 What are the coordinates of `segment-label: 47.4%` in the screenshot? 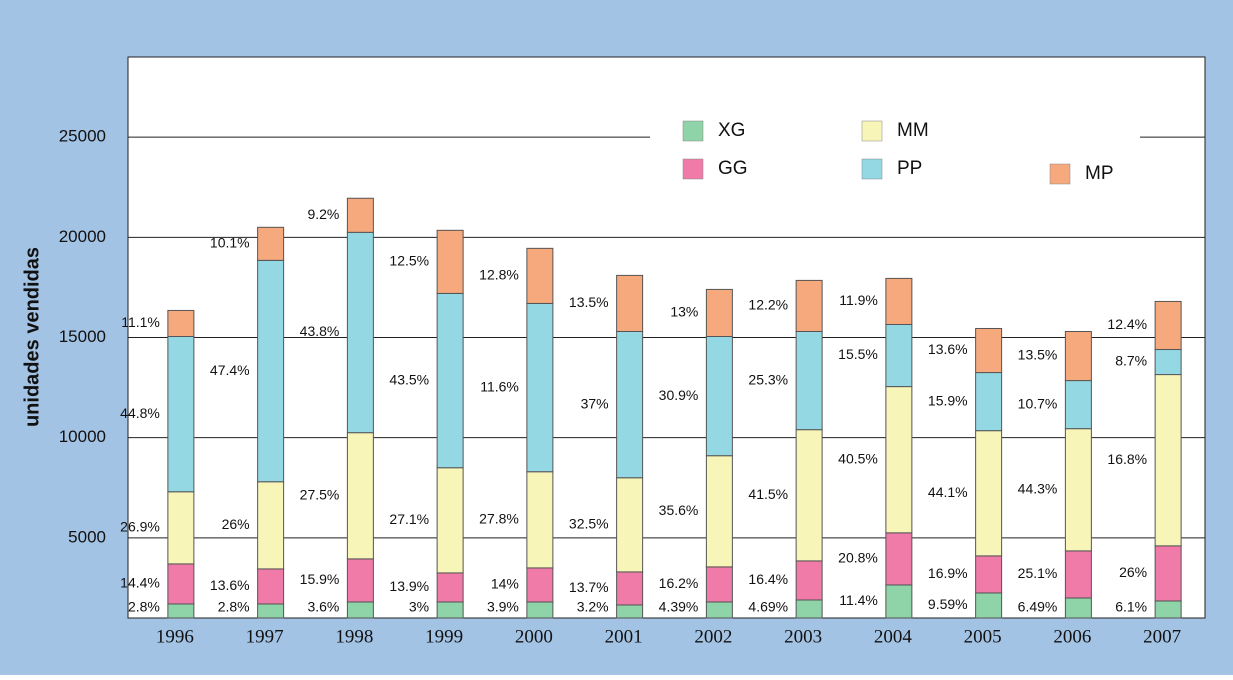 It's located at (230, 370).